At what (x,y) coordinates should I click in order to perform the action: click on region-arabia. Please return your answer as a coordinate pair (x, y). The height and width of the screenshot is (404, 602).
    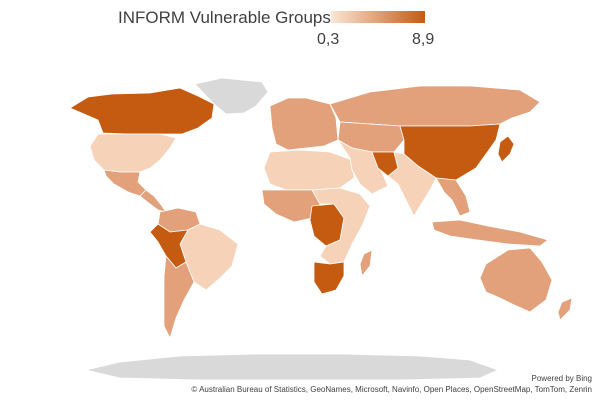
    Looking at the image, I should click on (363, 167).